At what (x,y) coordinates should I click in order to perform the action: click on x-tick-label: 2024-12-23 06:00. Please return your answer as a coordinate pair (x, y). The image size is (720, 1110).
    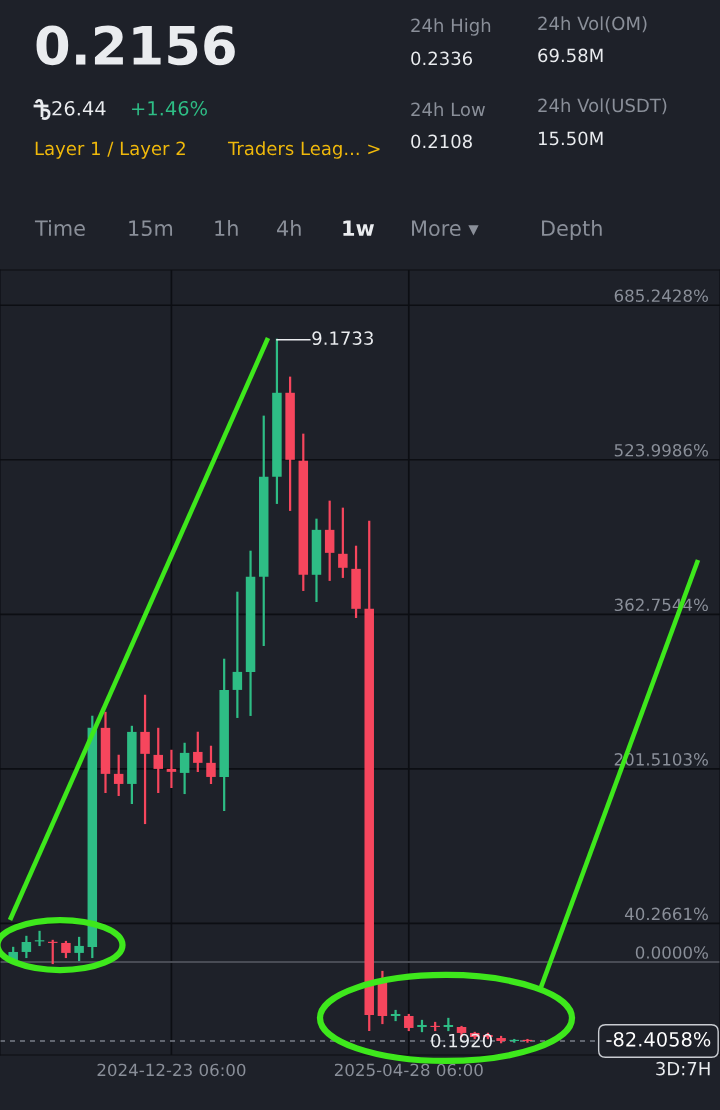
    Looking at the image, I should click on (171, 1070).